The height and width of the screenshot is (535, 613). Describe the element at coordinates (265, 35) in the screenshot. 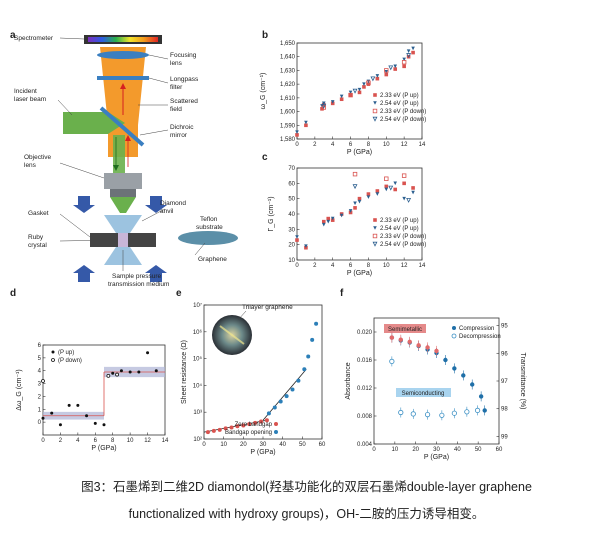

I see `panel-b-letter: b` at that location.